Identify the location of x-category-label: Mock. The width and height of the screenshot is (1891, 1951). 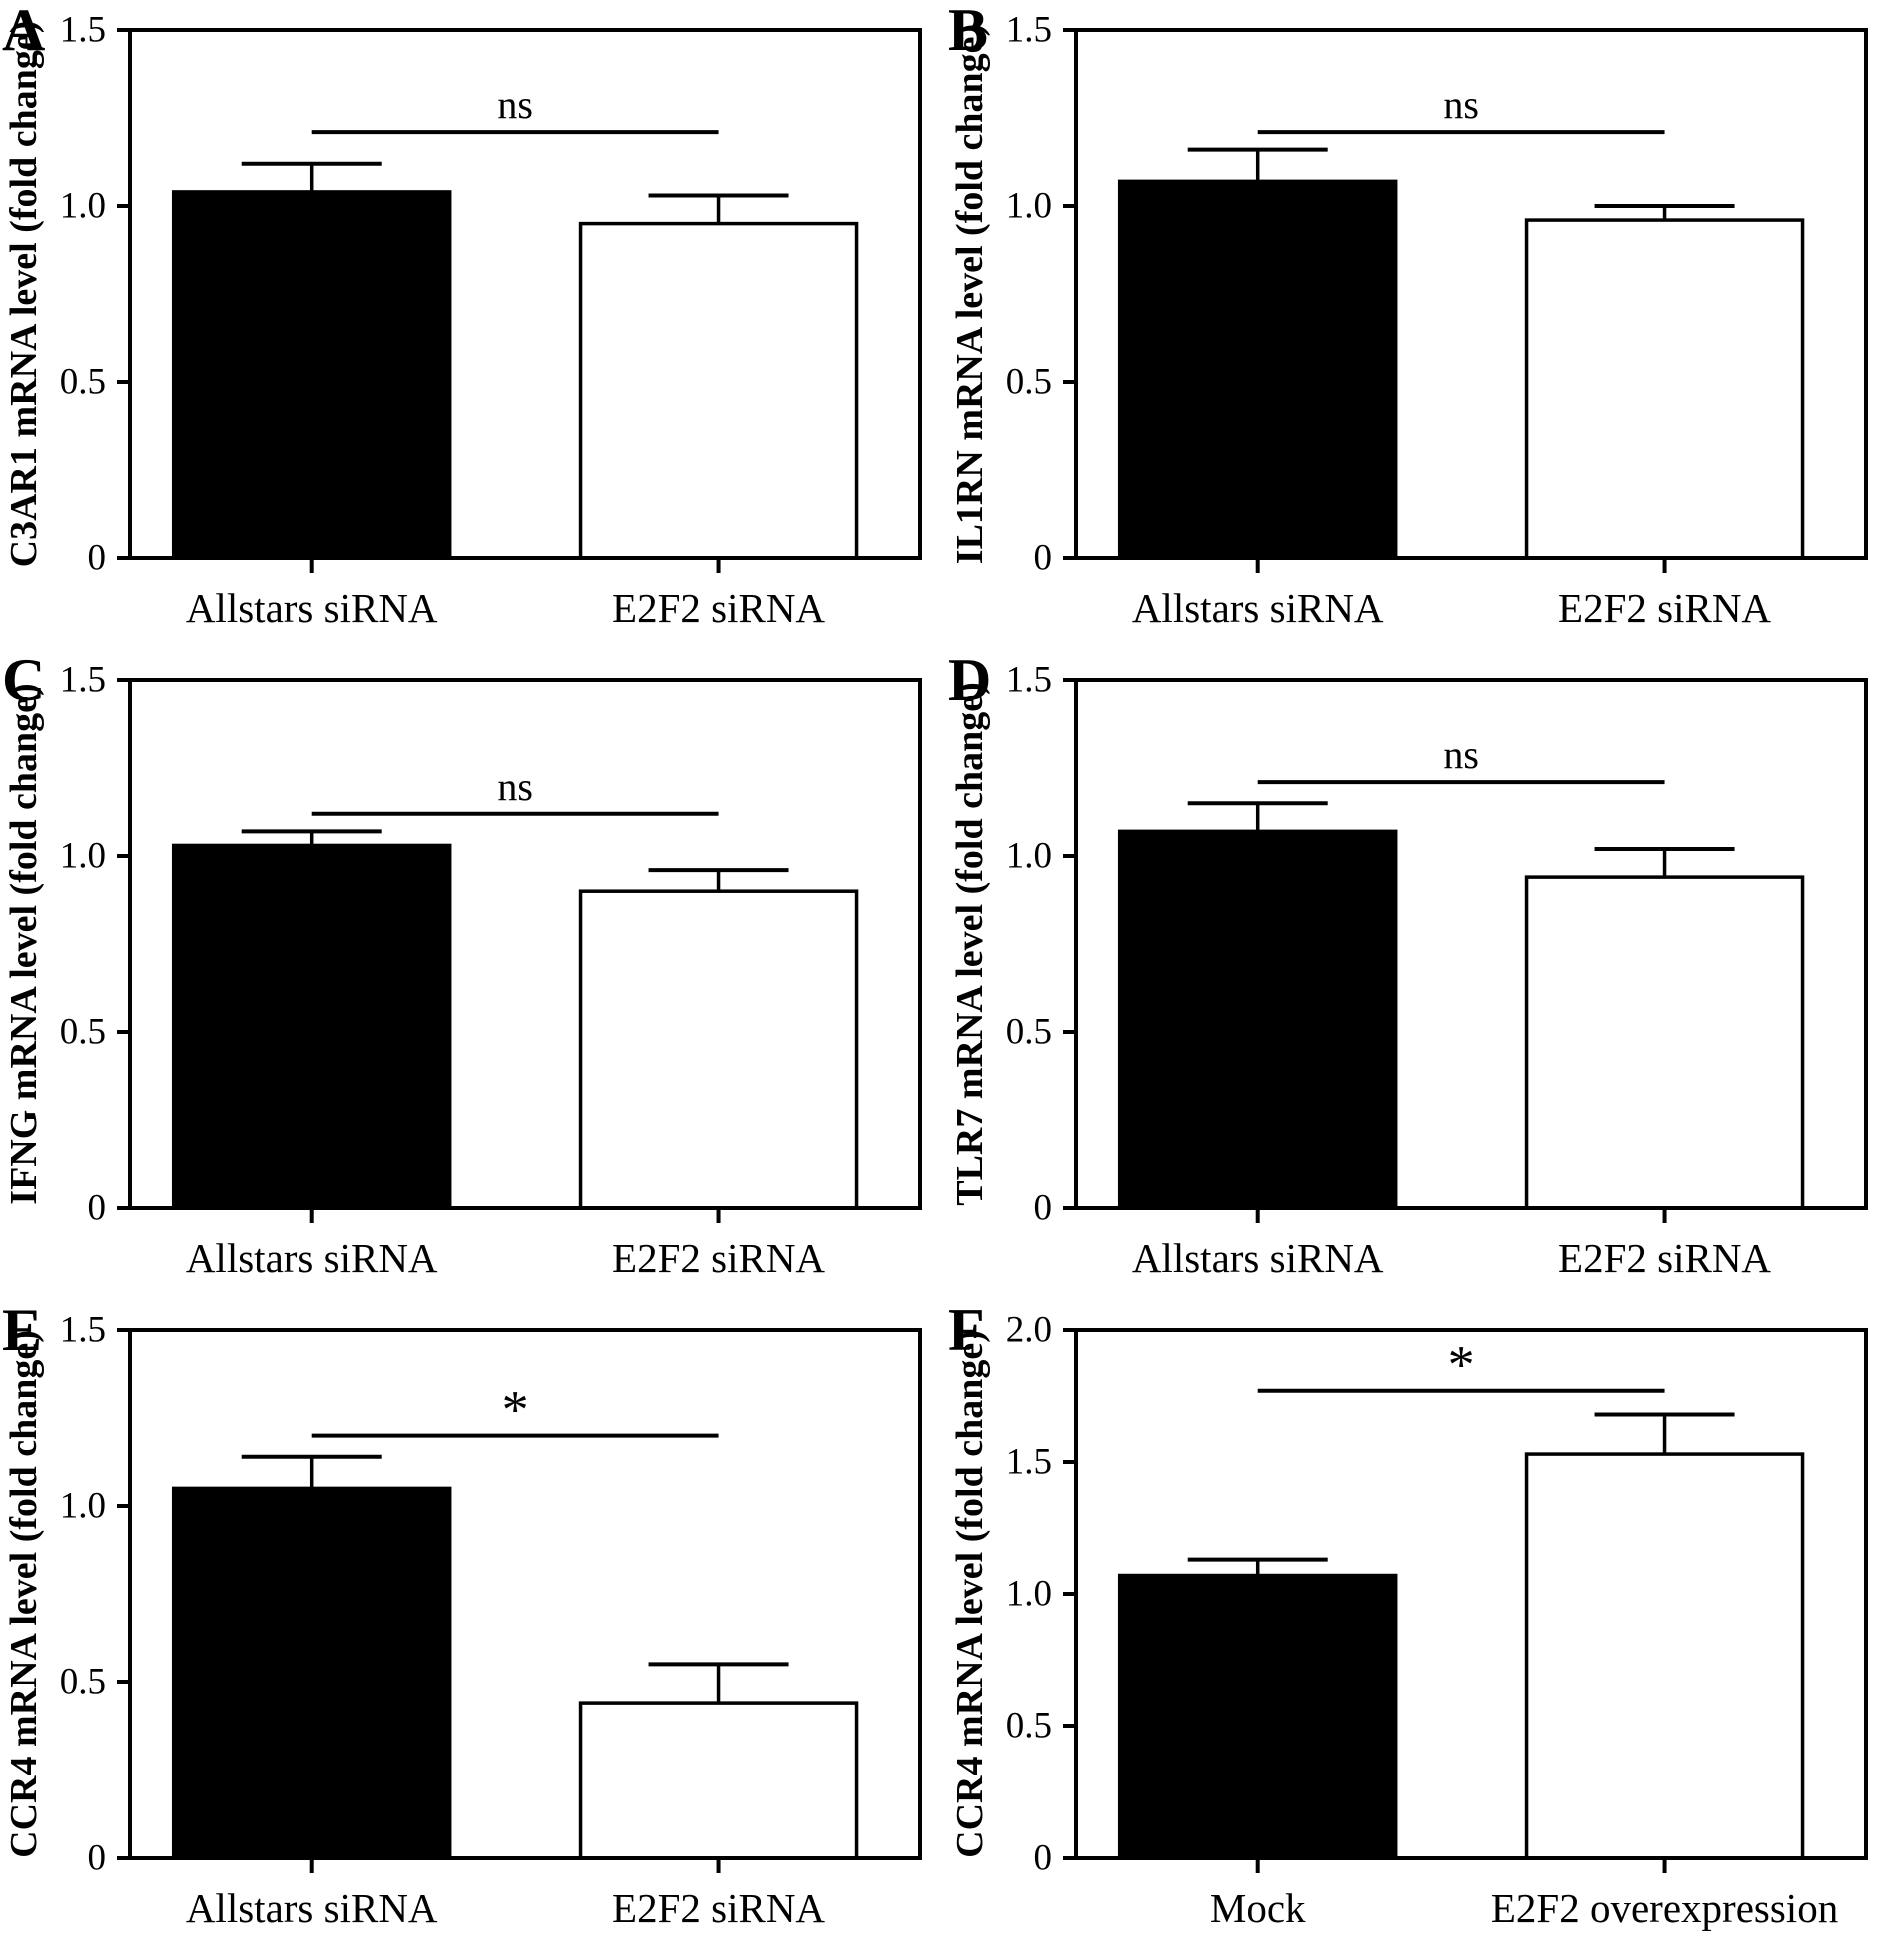
(1258, 1908).